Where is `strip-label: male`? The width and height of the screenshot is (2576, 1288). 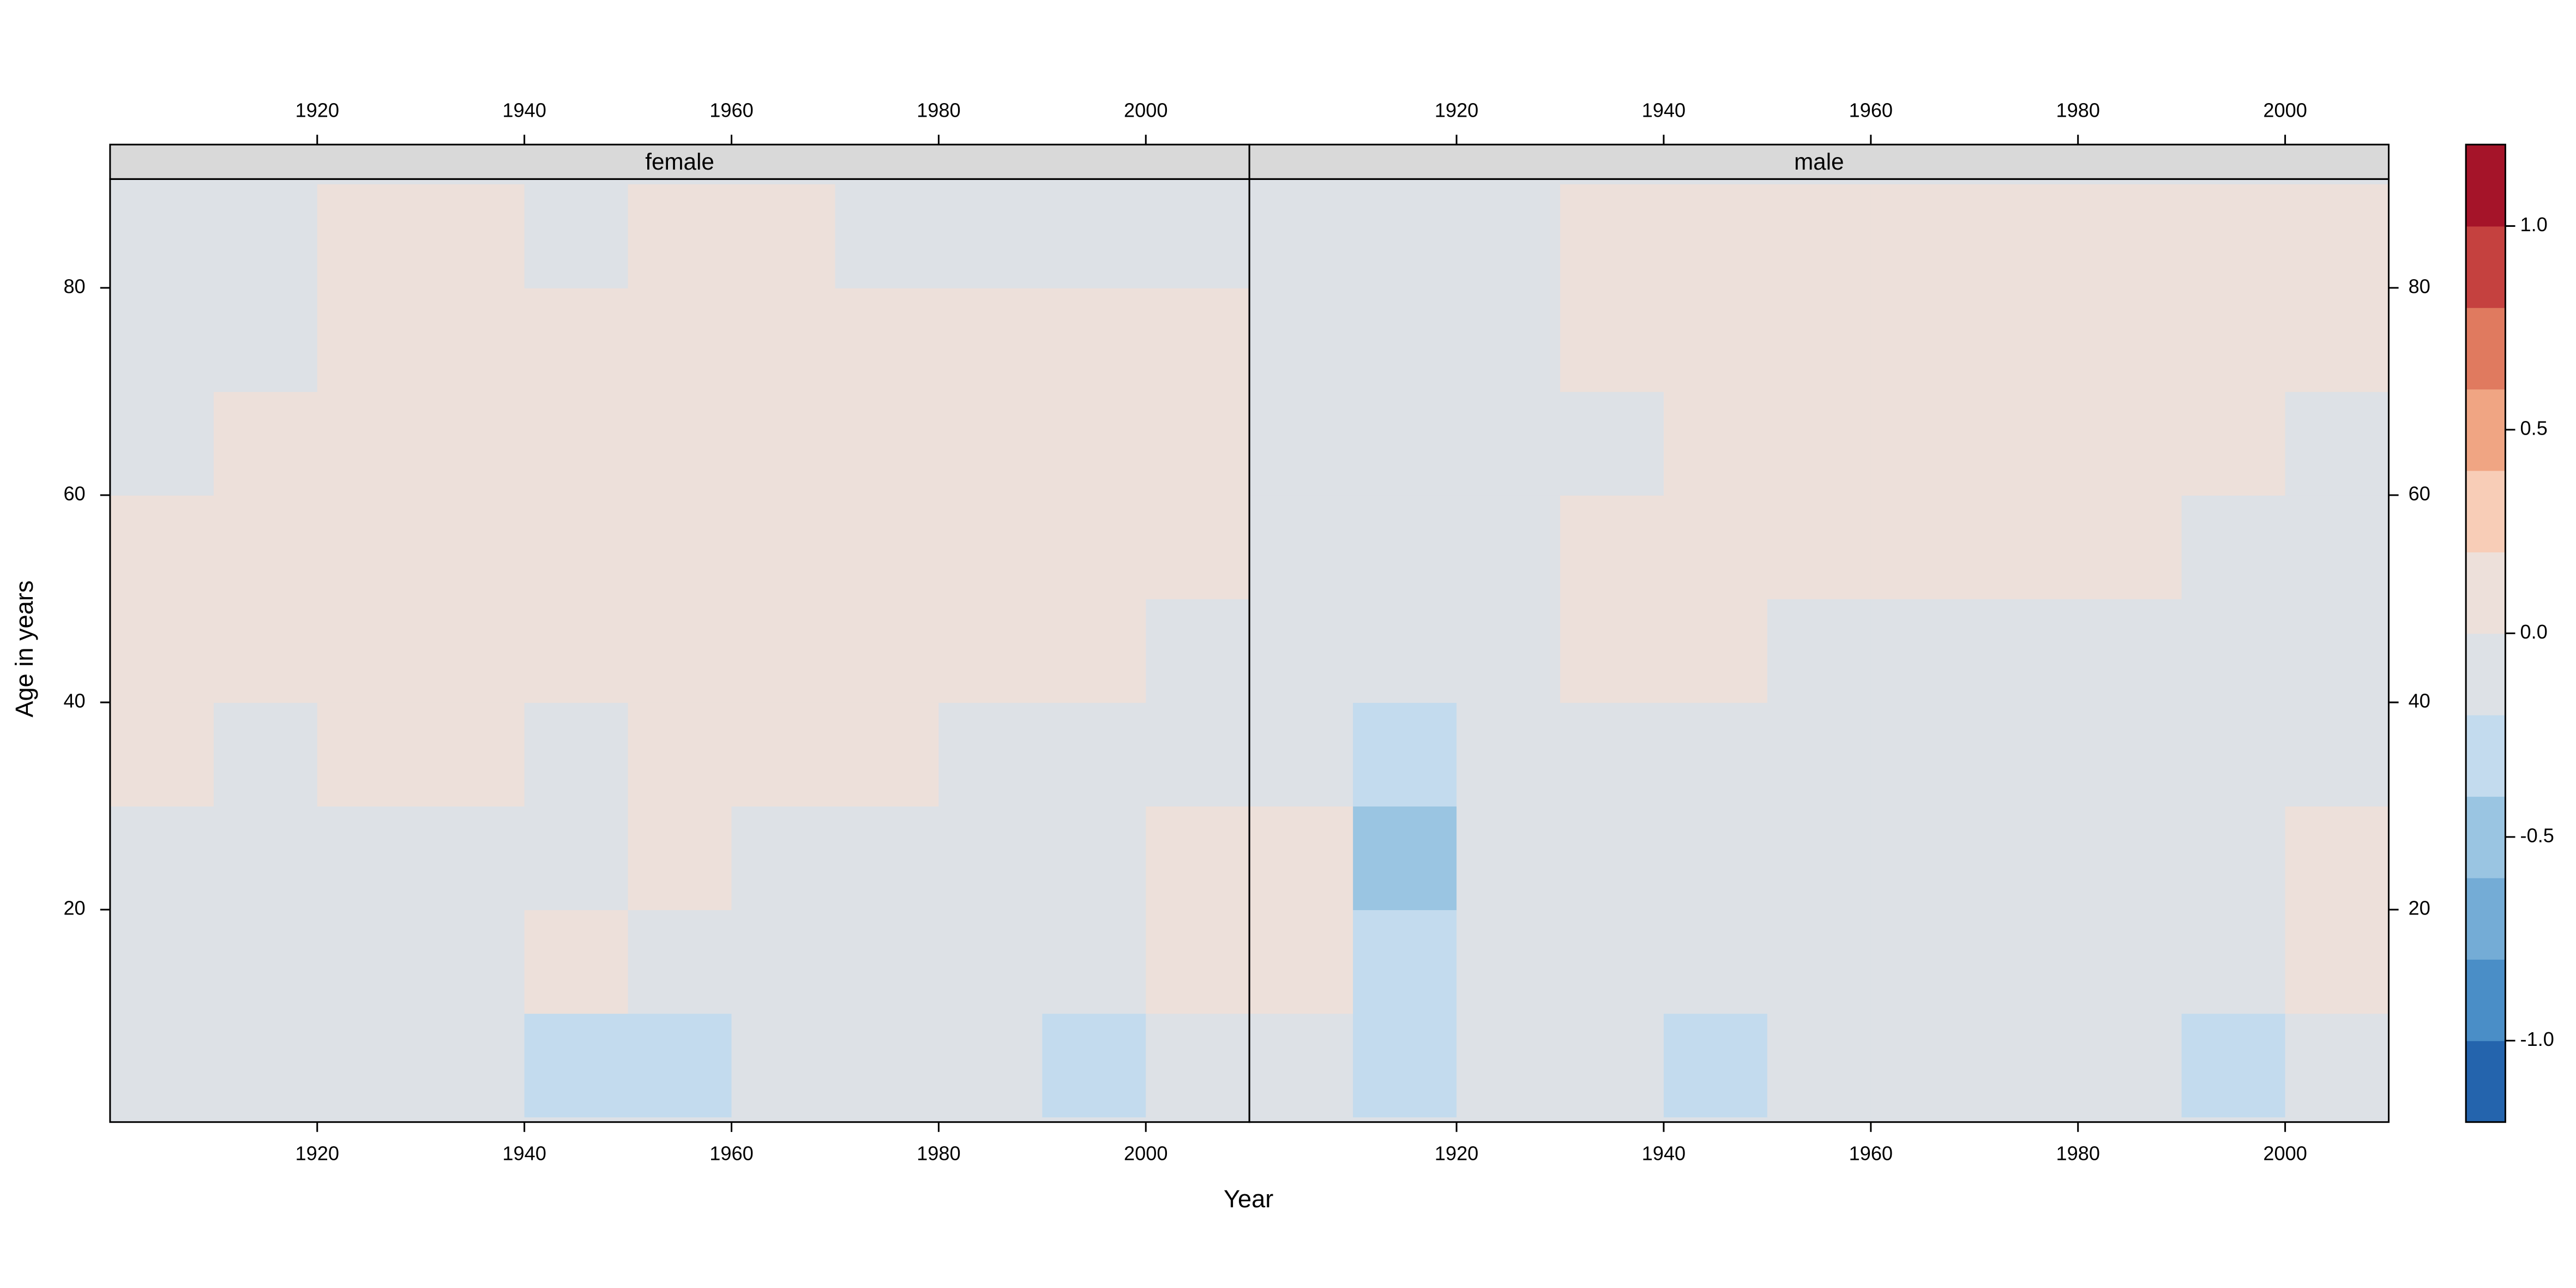
strip-label: male is located at coordinates (1819, 161).